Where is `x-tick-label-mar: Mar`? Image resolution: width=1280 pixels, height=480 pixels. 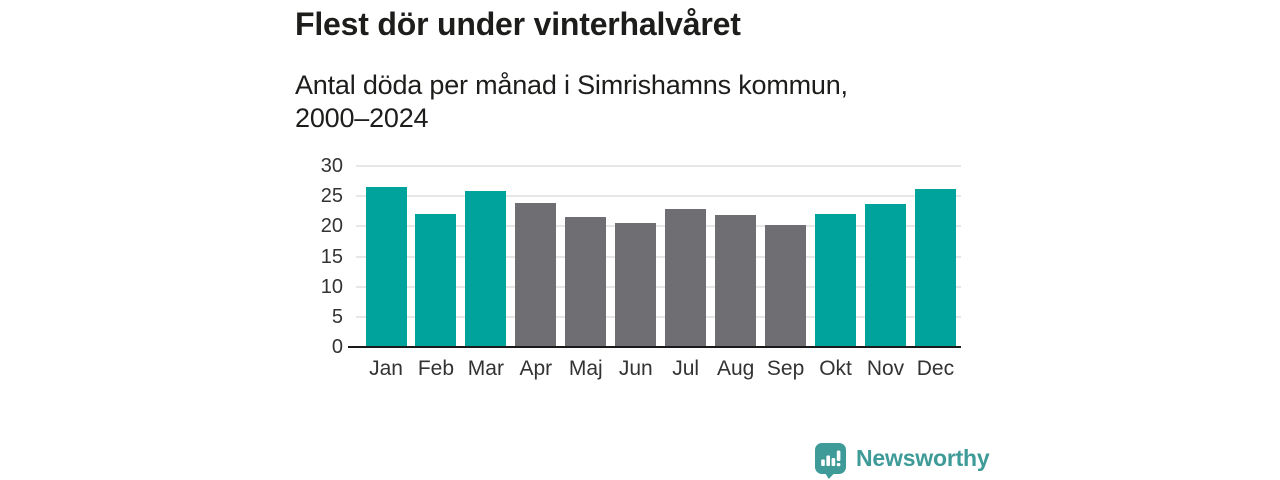
x-tick-label-mar: Mar is located at coordinates (485, 368).